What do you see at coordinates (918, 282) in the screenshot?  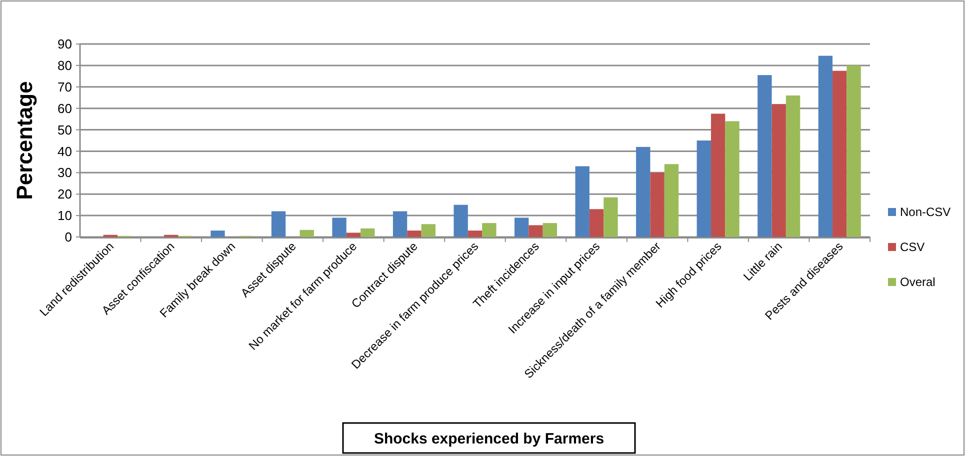 I see `legend-label: Overal` at bounding box center [918, 282].